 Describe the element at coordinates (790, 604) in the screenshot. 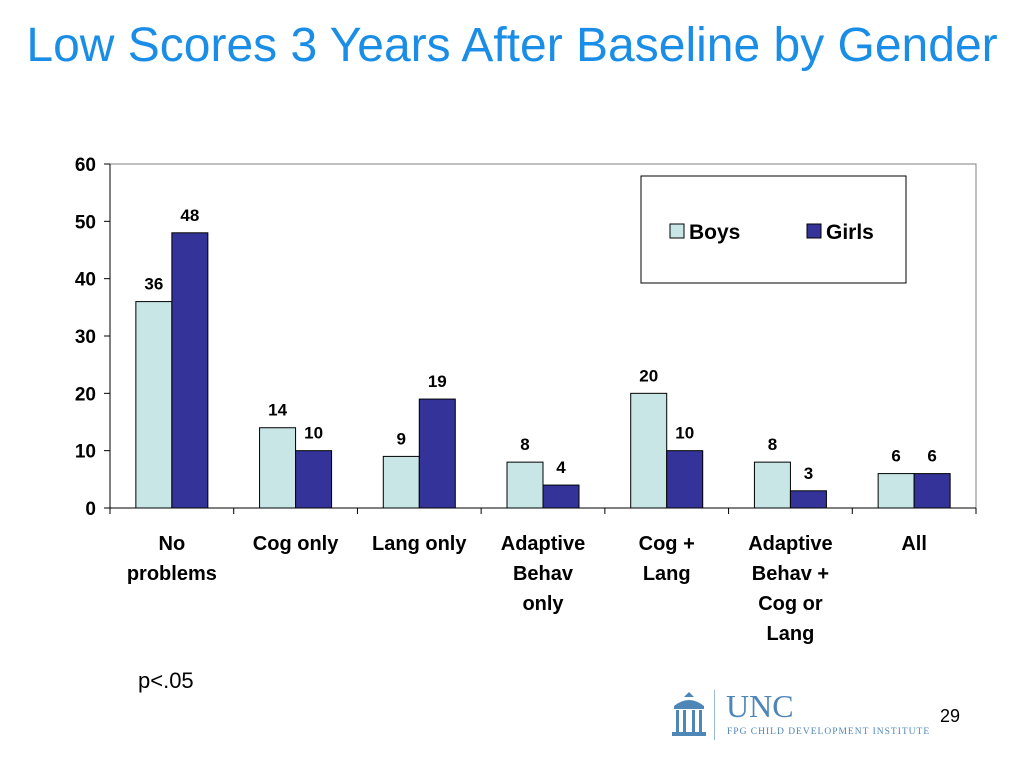

I see `category-label: Cog or` at that location.